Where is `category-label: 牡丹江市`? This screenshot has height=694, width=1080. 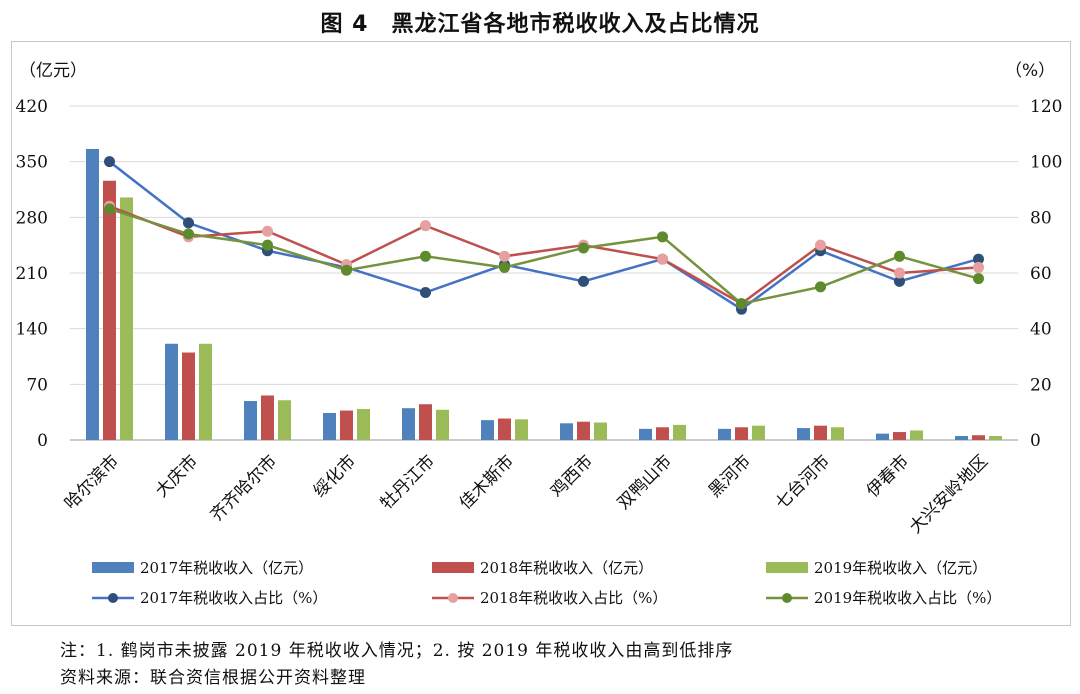 category-label: 牡丹江市 is located at coordinates (408, 482).